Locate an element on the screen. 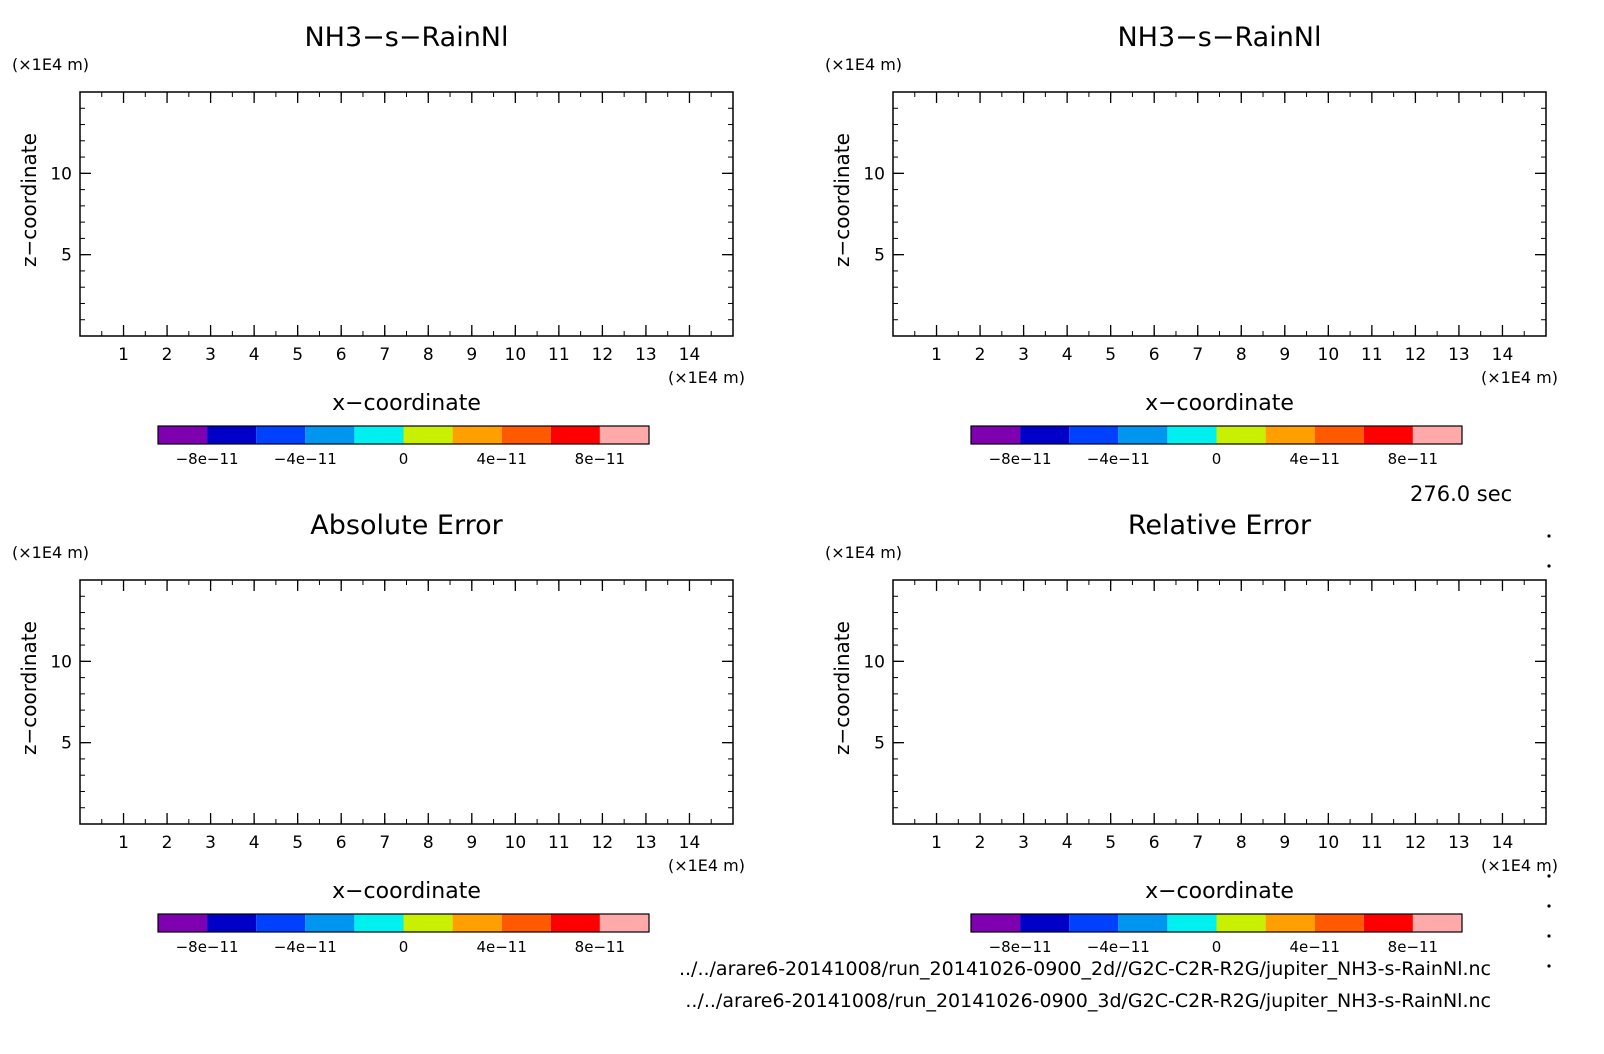  panel3-colorbar-frame is located at coordinates (403, 923).